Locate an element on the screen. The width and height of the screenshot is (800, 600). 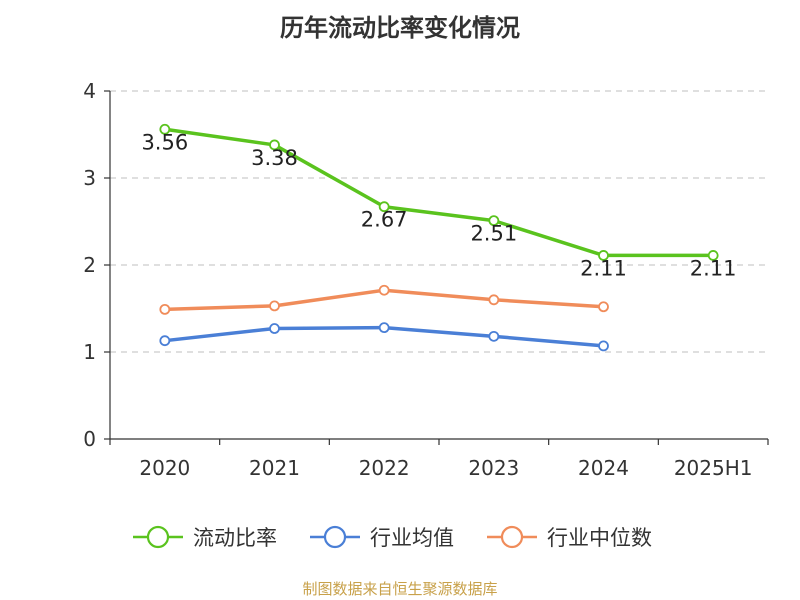
legend-label: 行业中位数 is located at coordinates (599, 538).